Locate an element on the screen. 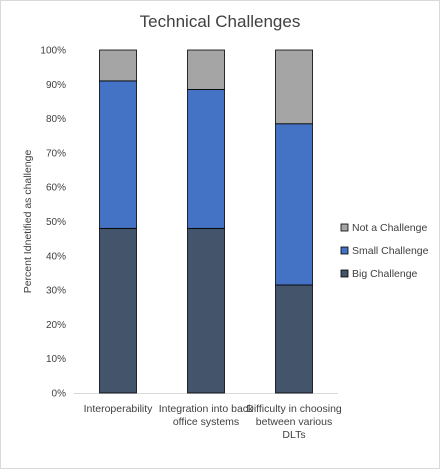 This screenshot has height=469, width=440. chart-title: Technical Challenges is located at coordinates (220, 21).